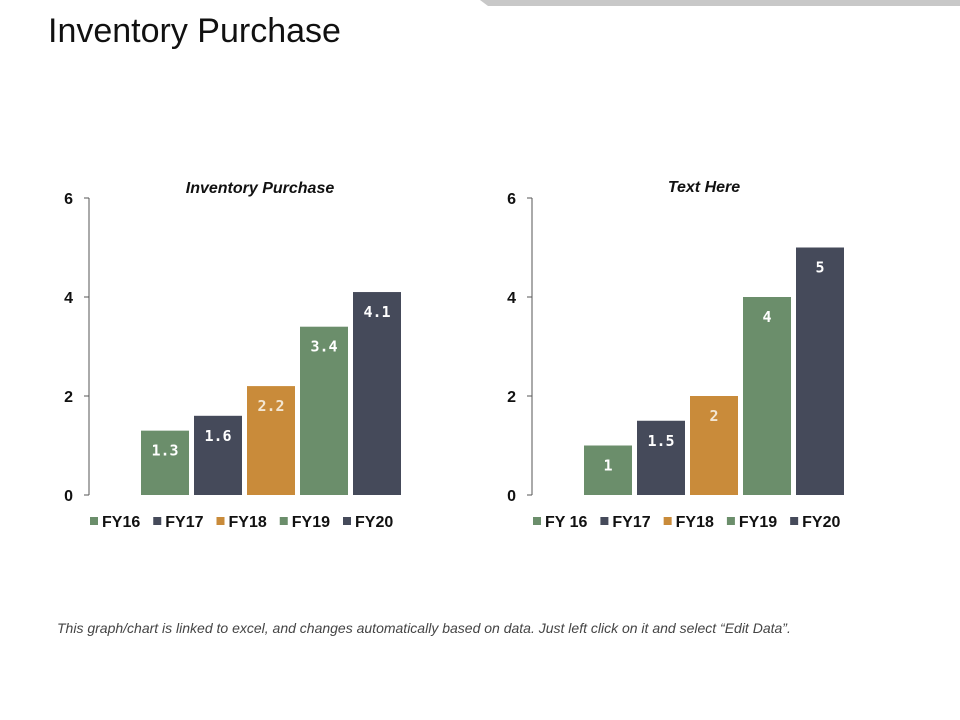 This screenshot has width=960, height=720. What do you see at coordinates (376, 312) in the screenshot?
I see `bar-value-label: 4.1` at bounding box center [376, 312].